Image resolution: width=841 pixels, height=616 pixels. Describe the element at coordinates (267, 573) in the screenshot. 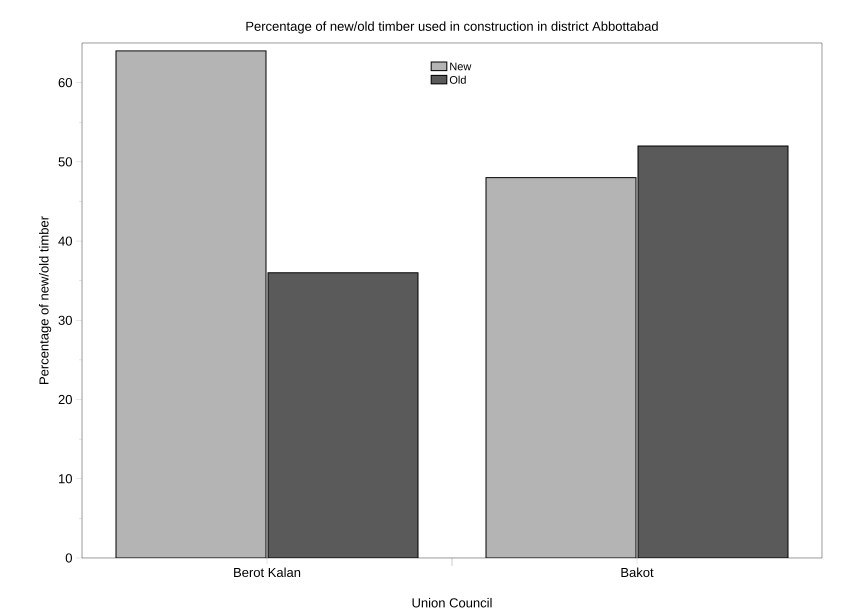

I see `x-tick-label: Berot Kalan` at that location.